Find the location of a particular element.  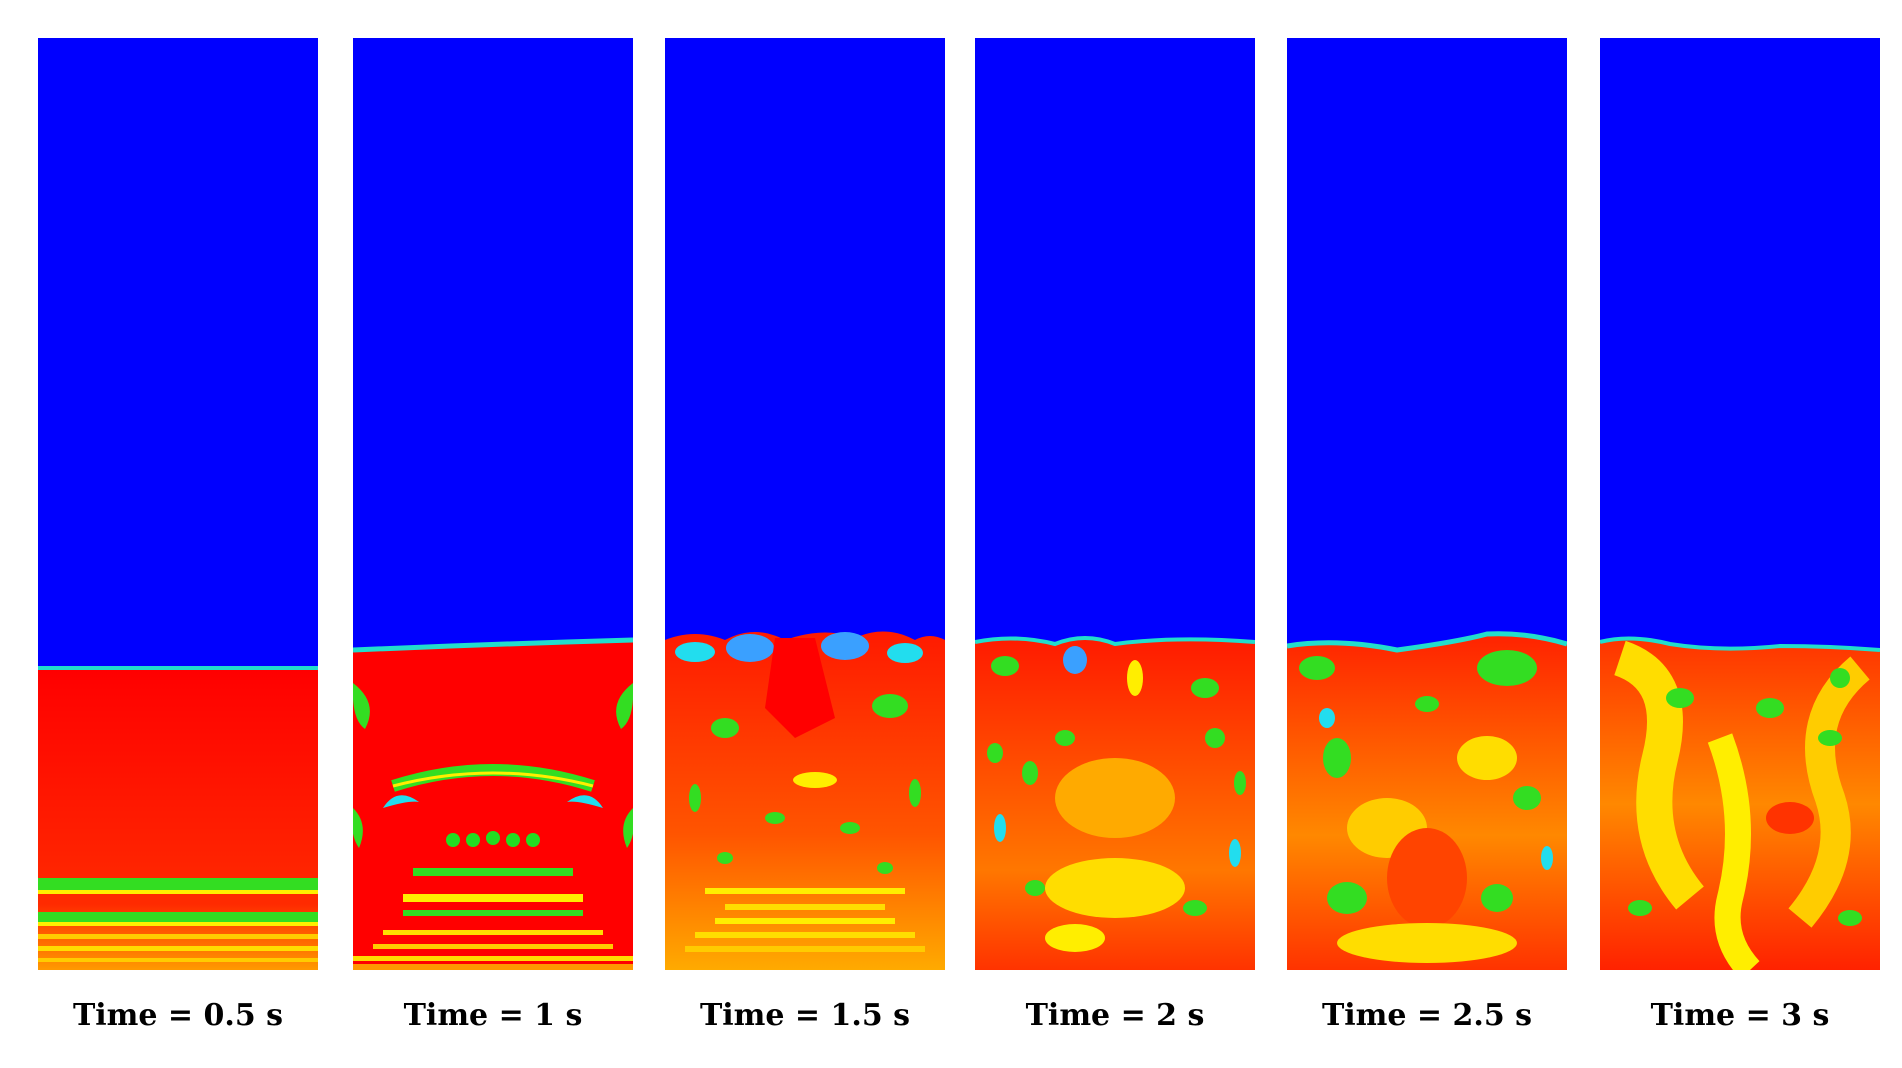

caption-time-1s: Time = 1 s is located at coordinates (493, 1015).